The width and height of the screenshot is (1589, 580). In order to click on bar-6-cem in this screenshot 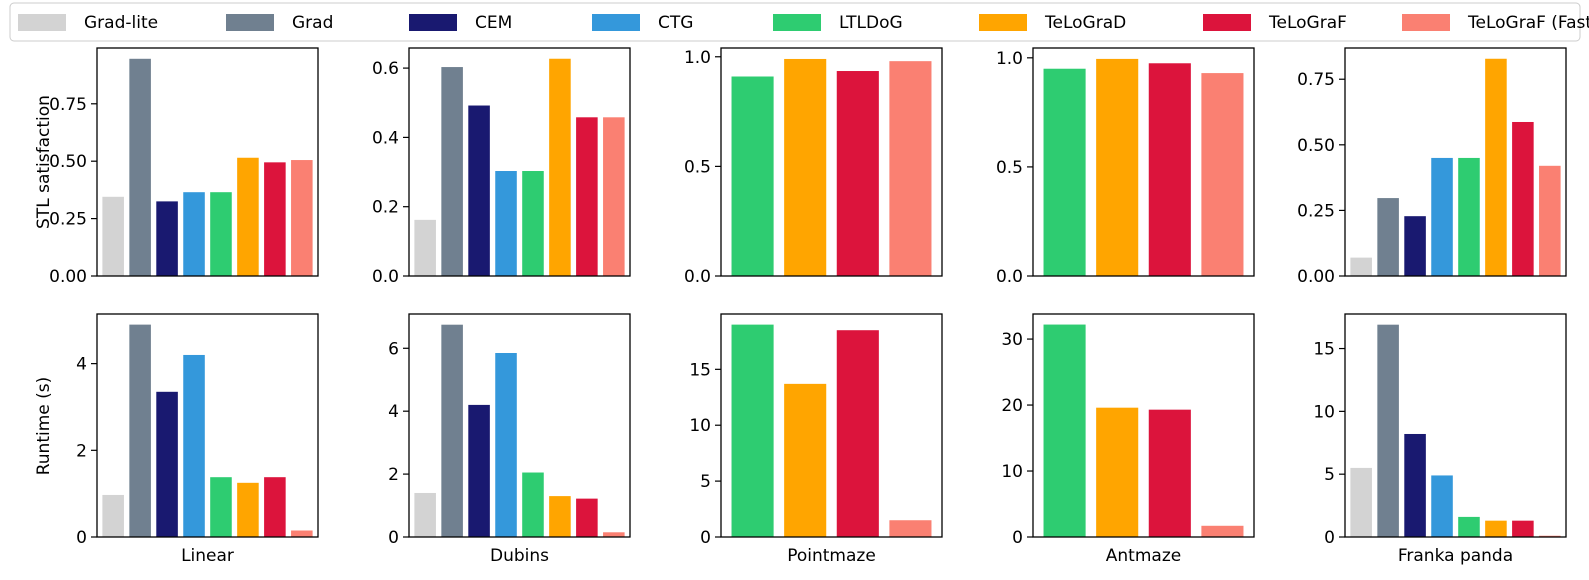, I will do `click(479, 470)`.